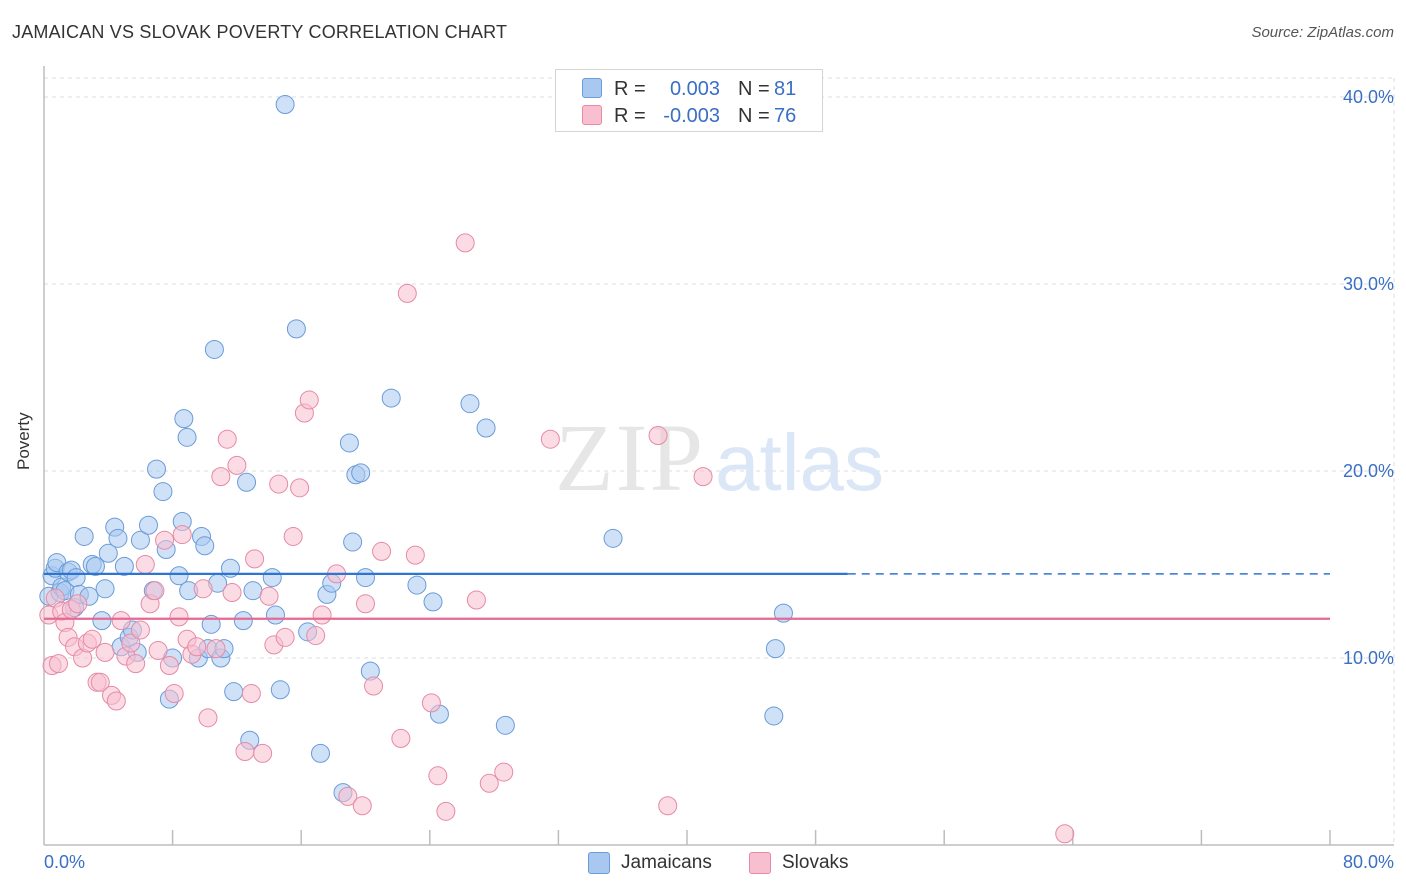 The width and height of the screenshot is (1406, 892). I want to click on legend-row-jamaicans: R = 0.003 N = 81, so click(689, 87).